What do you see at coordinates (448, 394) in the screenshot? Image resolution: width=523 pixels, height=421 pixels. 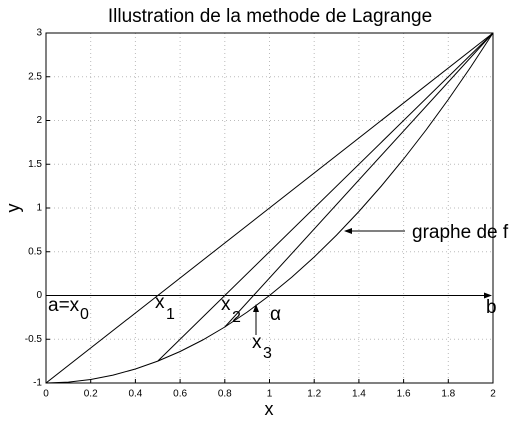 I see `x-tick-label: 1.8` at bounding box center [448, 394].